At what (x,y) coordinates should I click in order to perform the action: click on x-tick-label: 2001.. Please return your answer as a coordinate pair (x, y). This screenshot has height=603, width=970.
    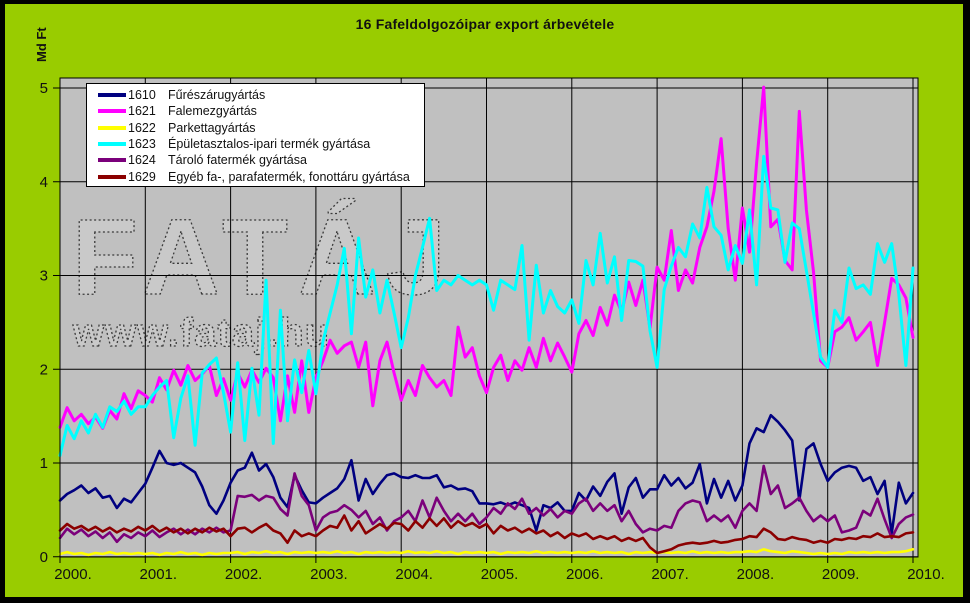
    Looking at the image, I should click on (159, 574).